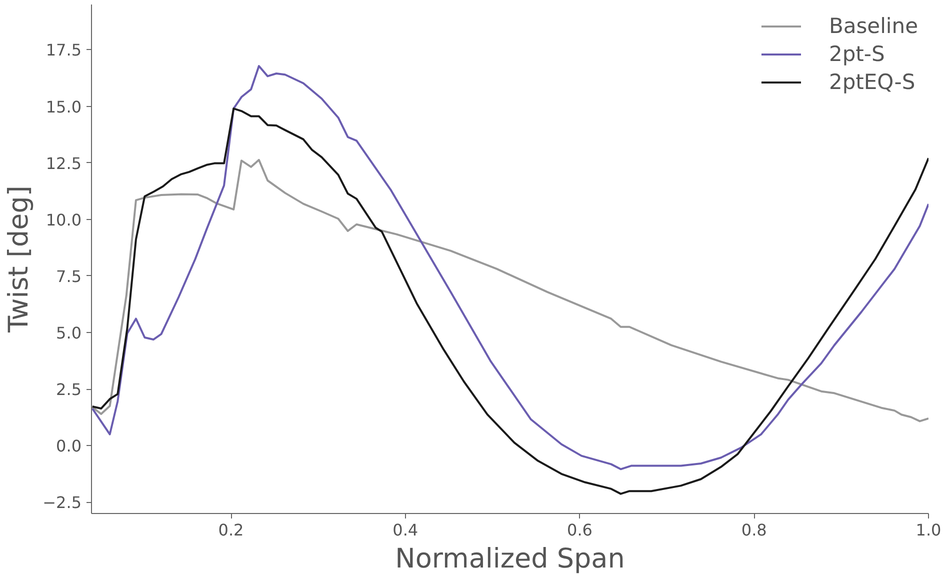  I want to click on y-tick-label: 17.5, so click(64, 50).